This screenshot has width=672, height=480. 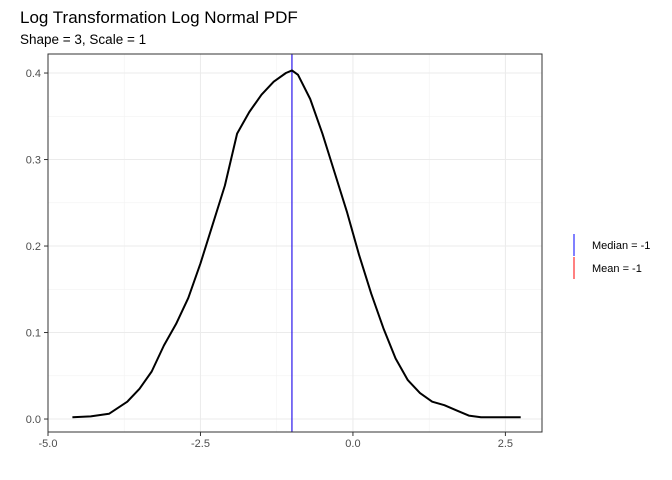 I want to click on x-tick-label: 2.5, so click(x=505, y=444).